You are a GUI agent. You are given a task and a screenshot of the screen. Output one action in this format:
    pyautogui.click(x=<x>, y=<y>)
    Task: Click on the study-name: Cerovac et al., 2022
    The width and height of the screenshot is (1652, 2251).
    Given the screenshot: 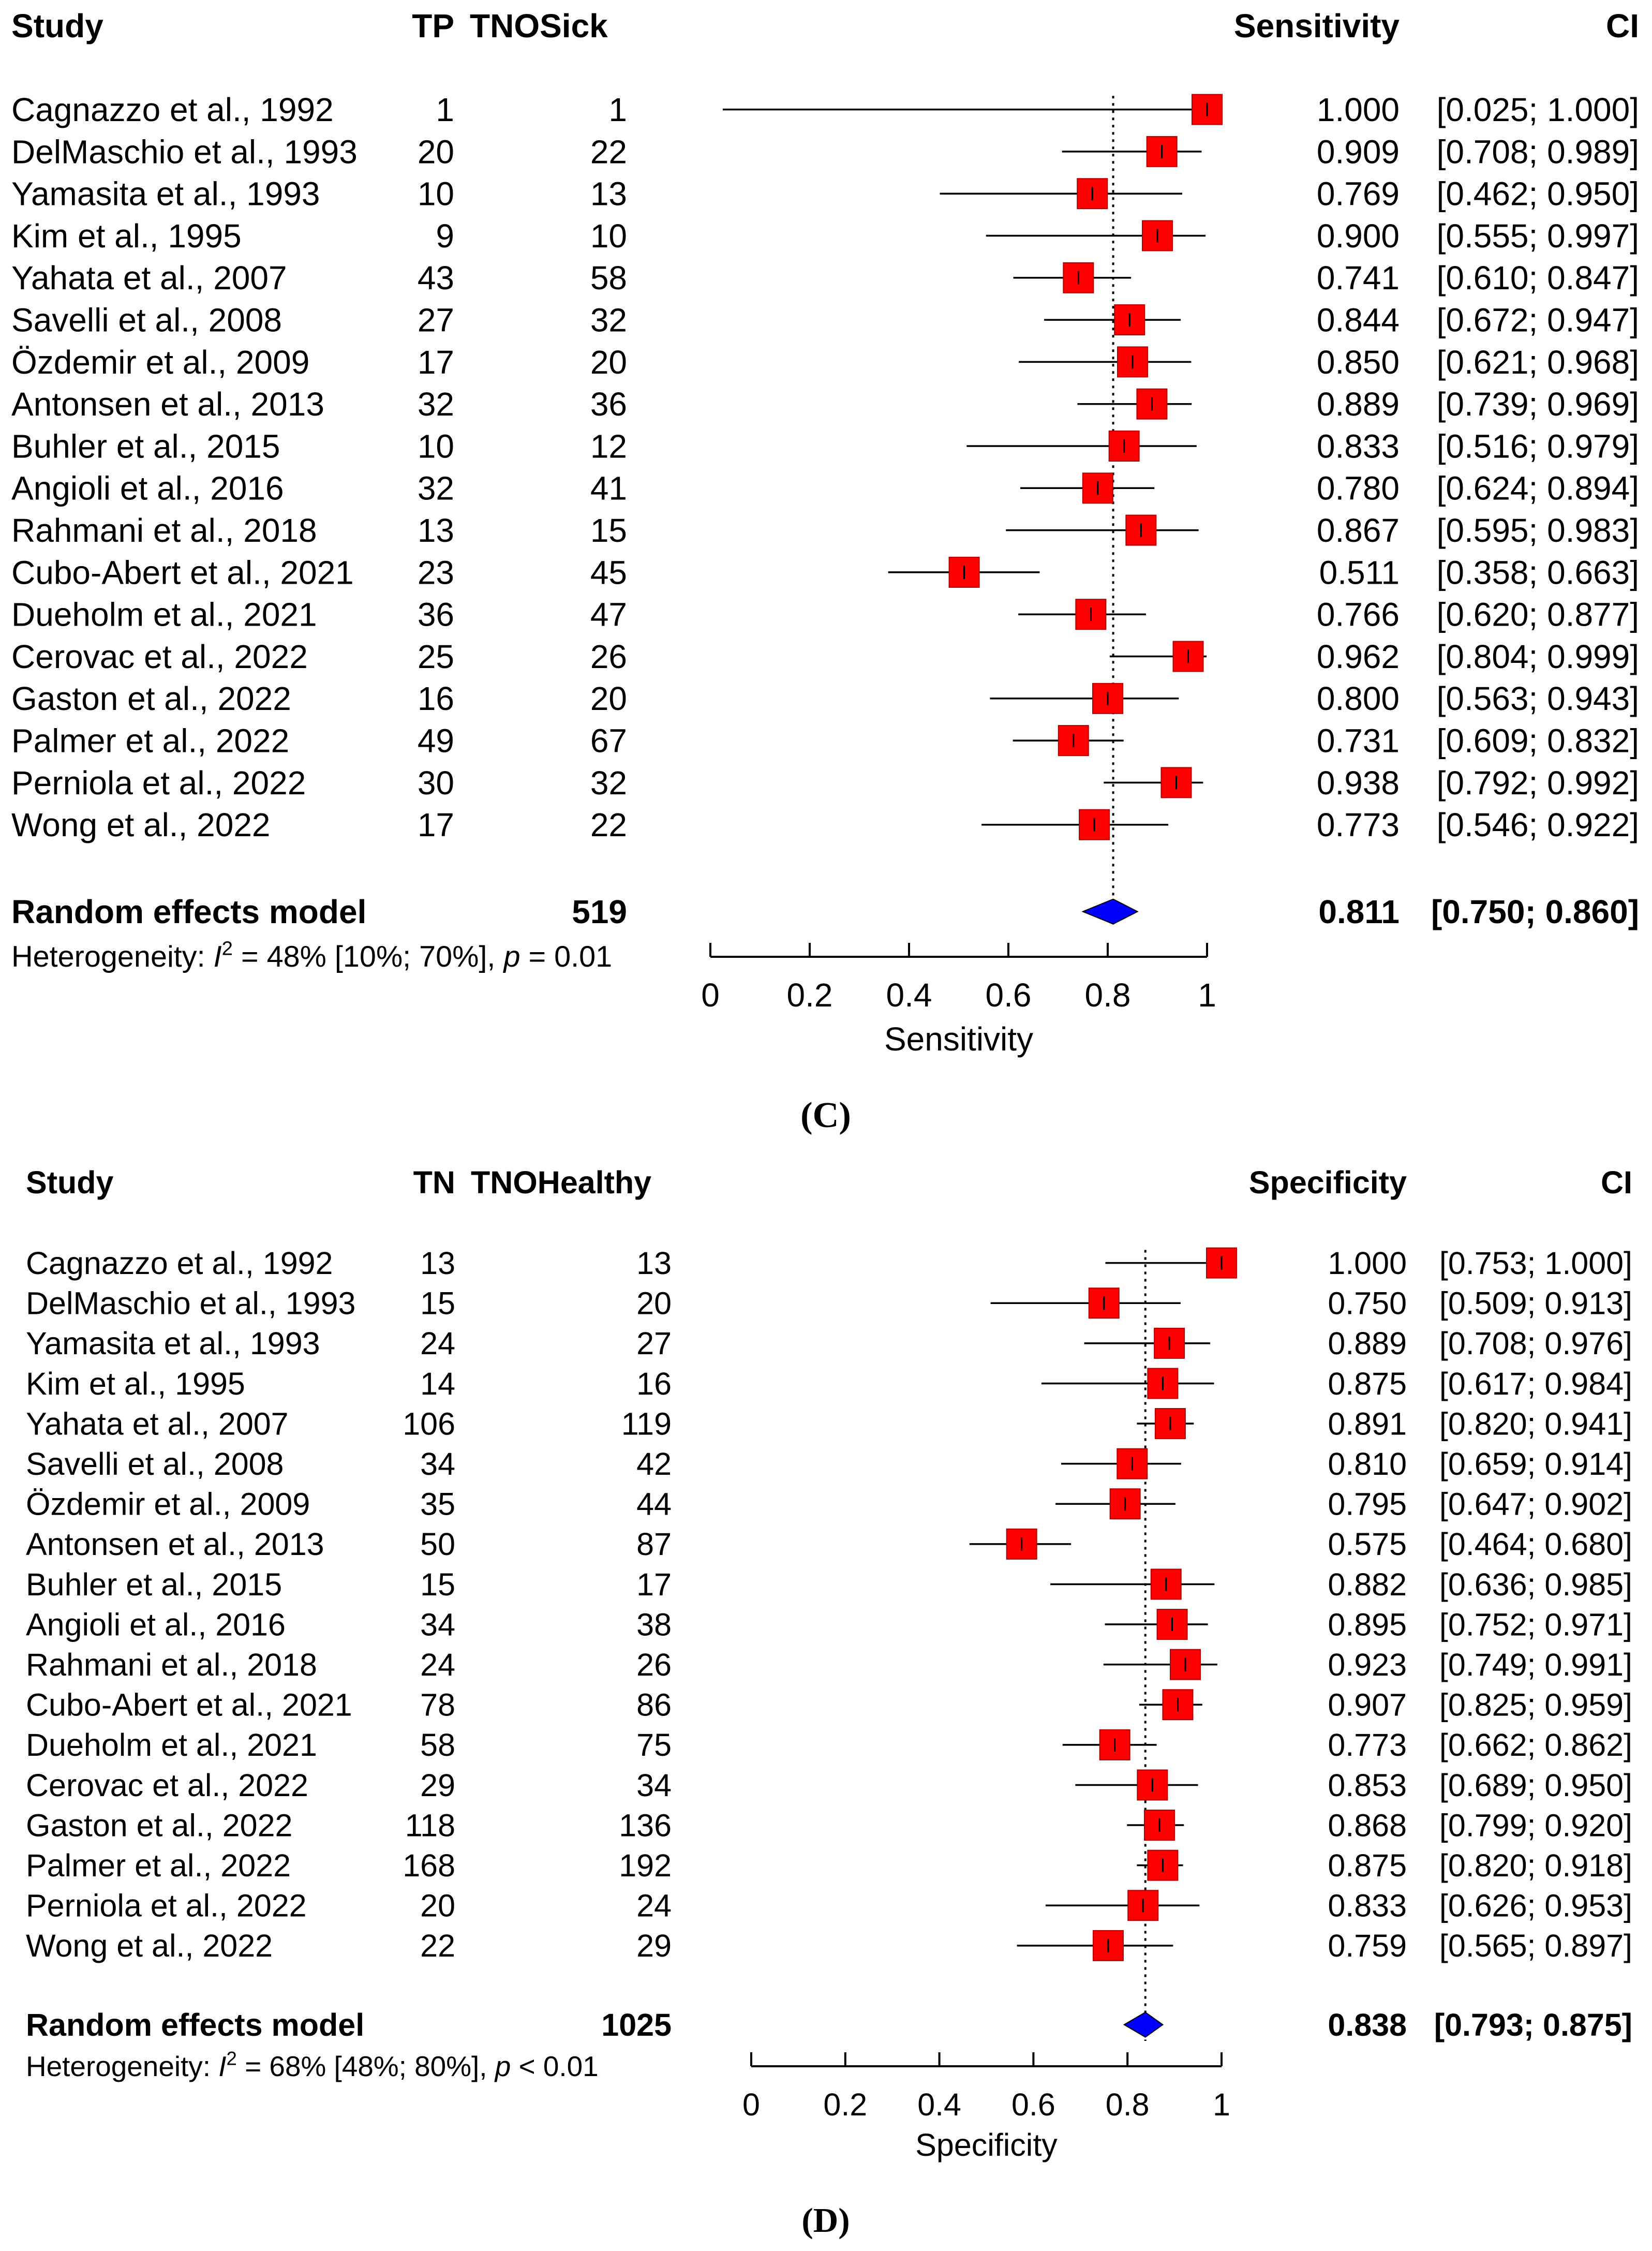 What is the action you would take?
    pyautogui.click(x=159, y=656)
    